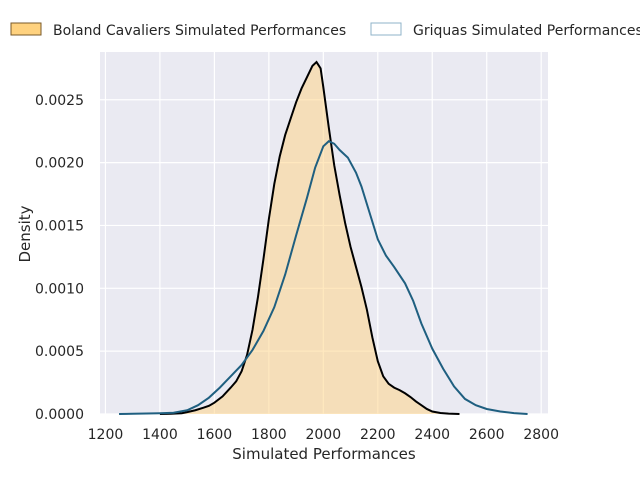 The image size is (640, 480). What do you see at coordinates (59, 415) in the screenshot?
I see `y-tick-label: 0.0000` at bounding box center [59, 415].